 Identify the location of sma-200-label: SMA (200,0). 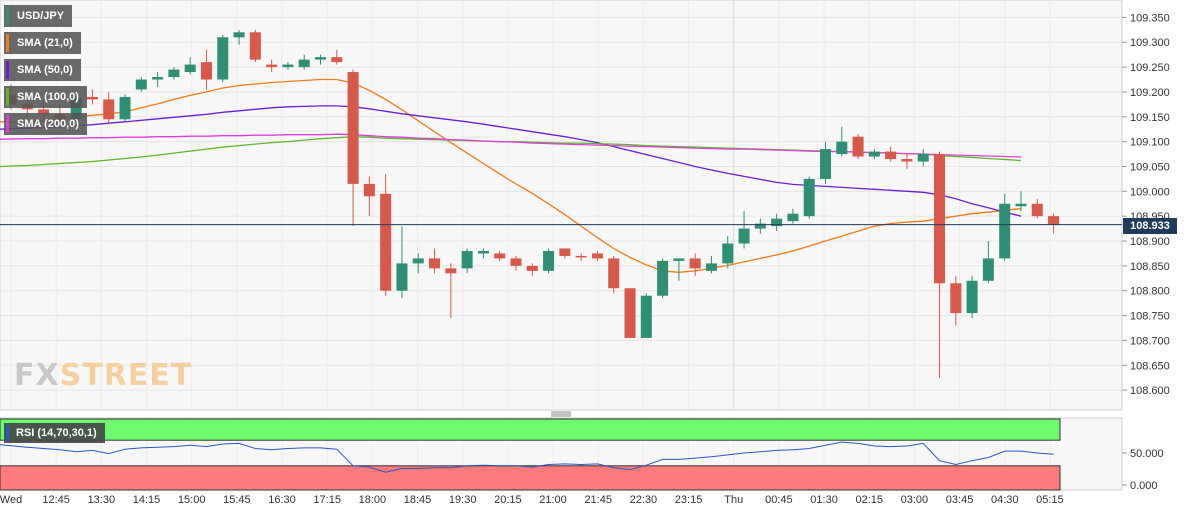
(48, 124).